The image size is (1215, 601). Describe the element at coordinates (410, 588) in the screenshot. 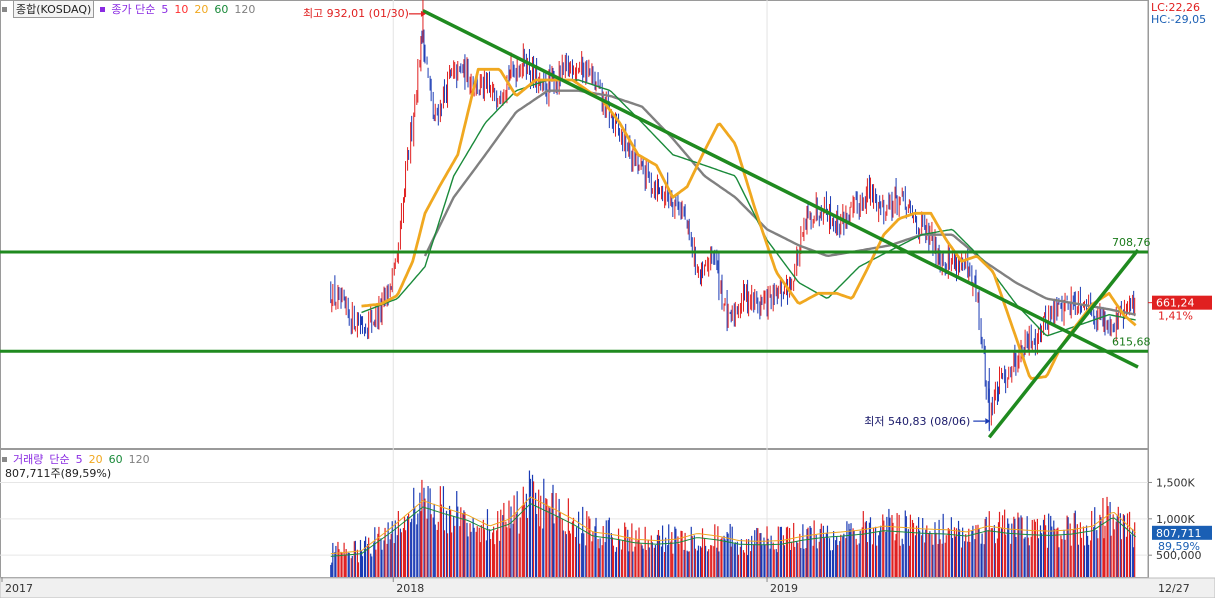

I see `x-tick-label: 2018` at that location.